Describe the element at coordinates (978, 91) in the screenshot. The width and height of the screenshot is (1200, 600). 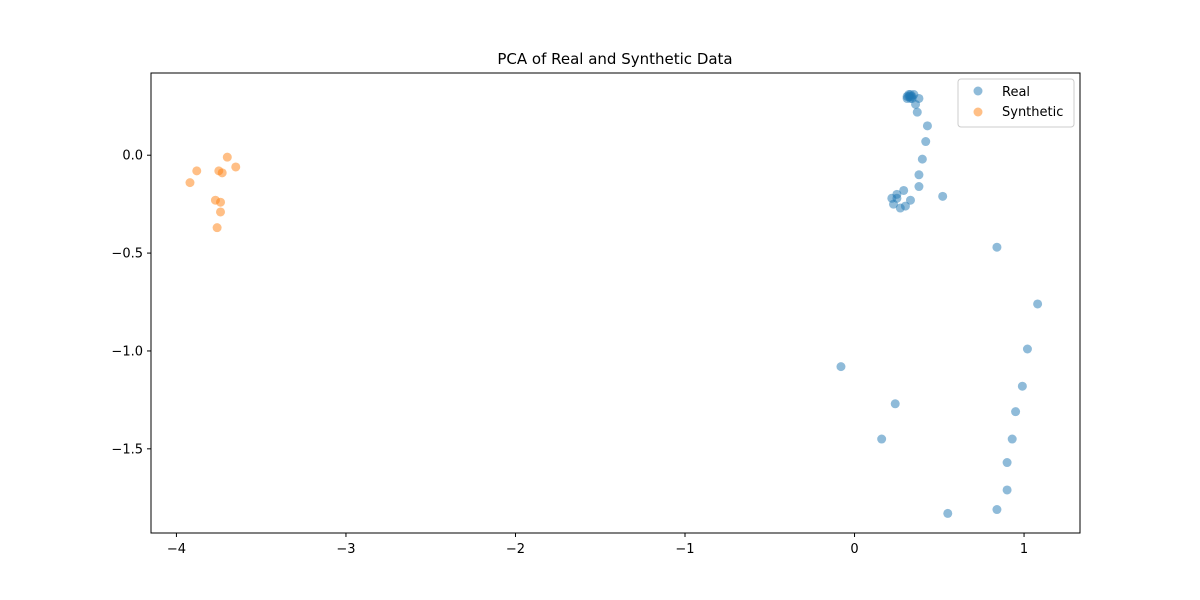
I see `legend-marker-real` at that location.